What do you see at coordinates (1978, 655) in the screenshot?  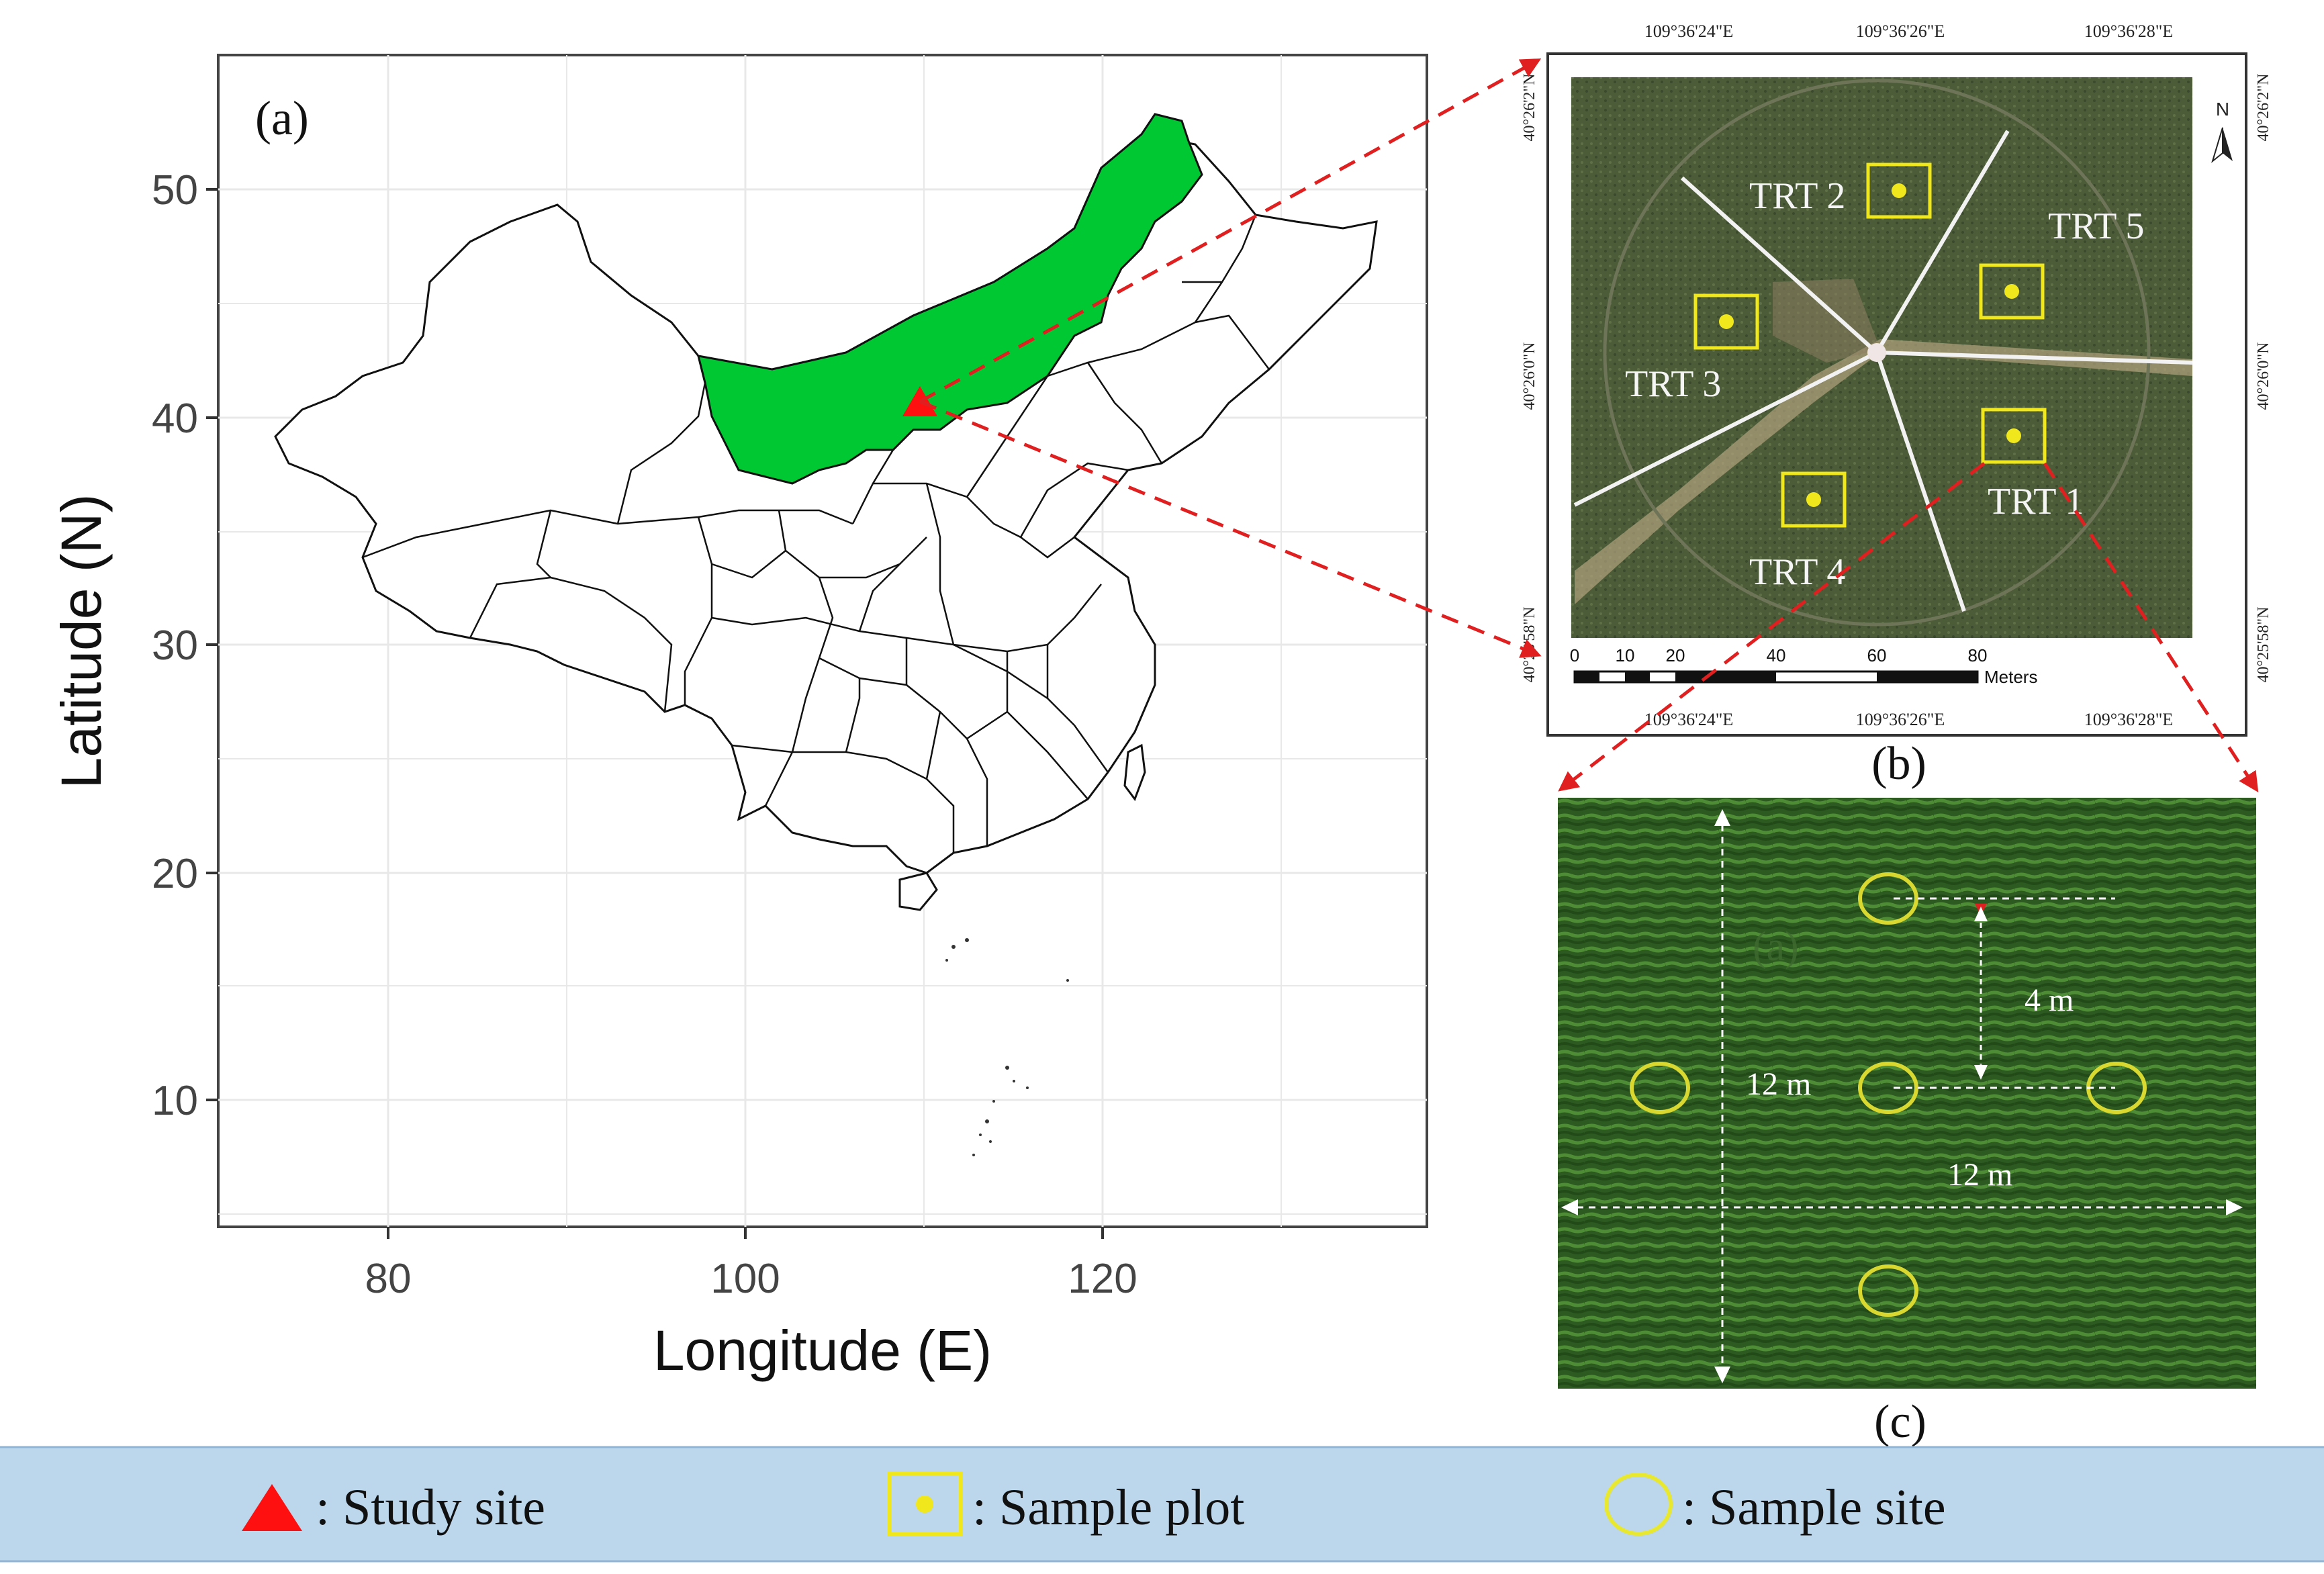 I see `scale-tick-80: 80` at bounding box center [1978, 655].